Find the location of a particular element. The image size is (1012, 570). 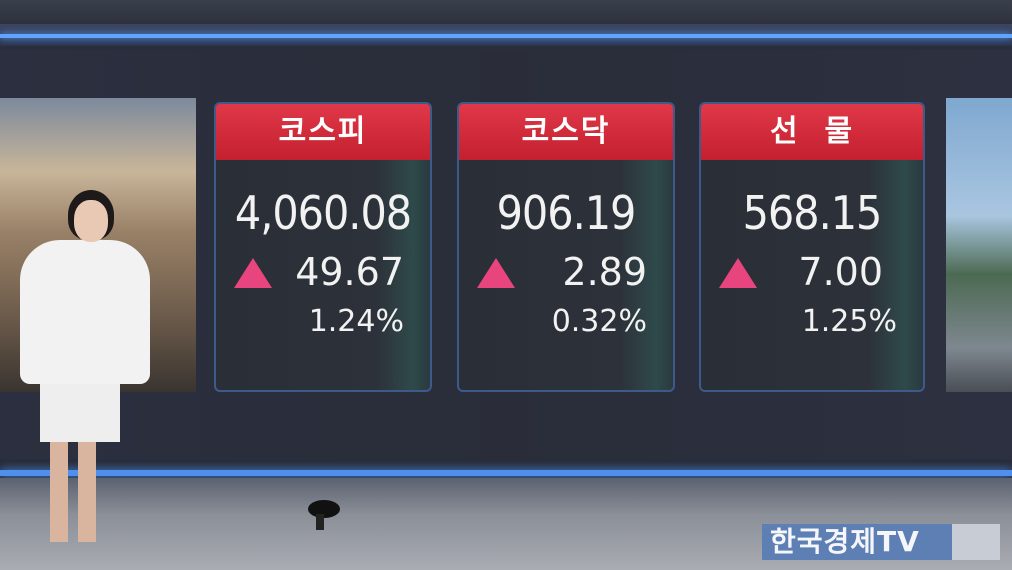

index-value: 568.15 is located at coordinates (812, 213).